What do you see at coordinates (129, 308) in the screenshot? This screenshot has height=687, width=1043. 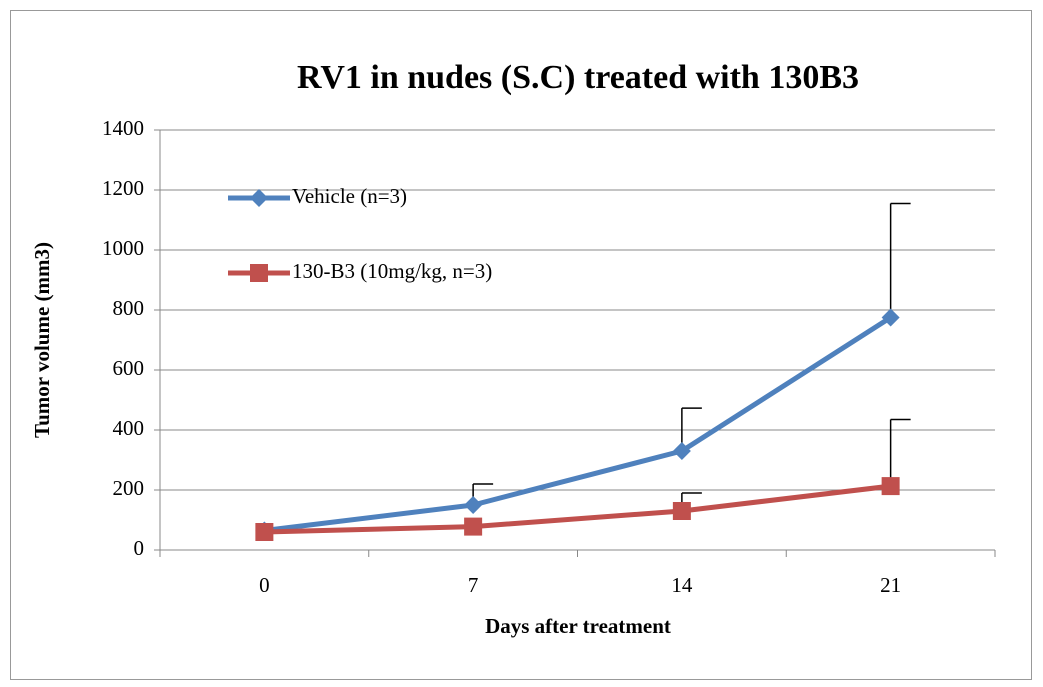 I see `y-tick-label: 800` at bounding box center [129, 308].